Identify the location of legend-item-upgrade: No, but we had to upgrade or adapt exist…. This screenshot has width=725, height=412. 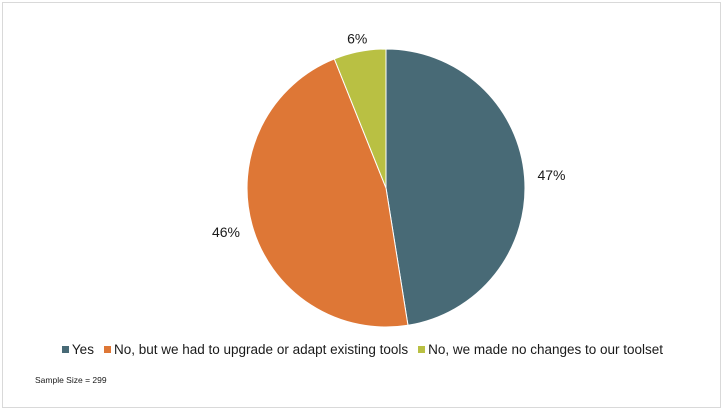
(256, 349).